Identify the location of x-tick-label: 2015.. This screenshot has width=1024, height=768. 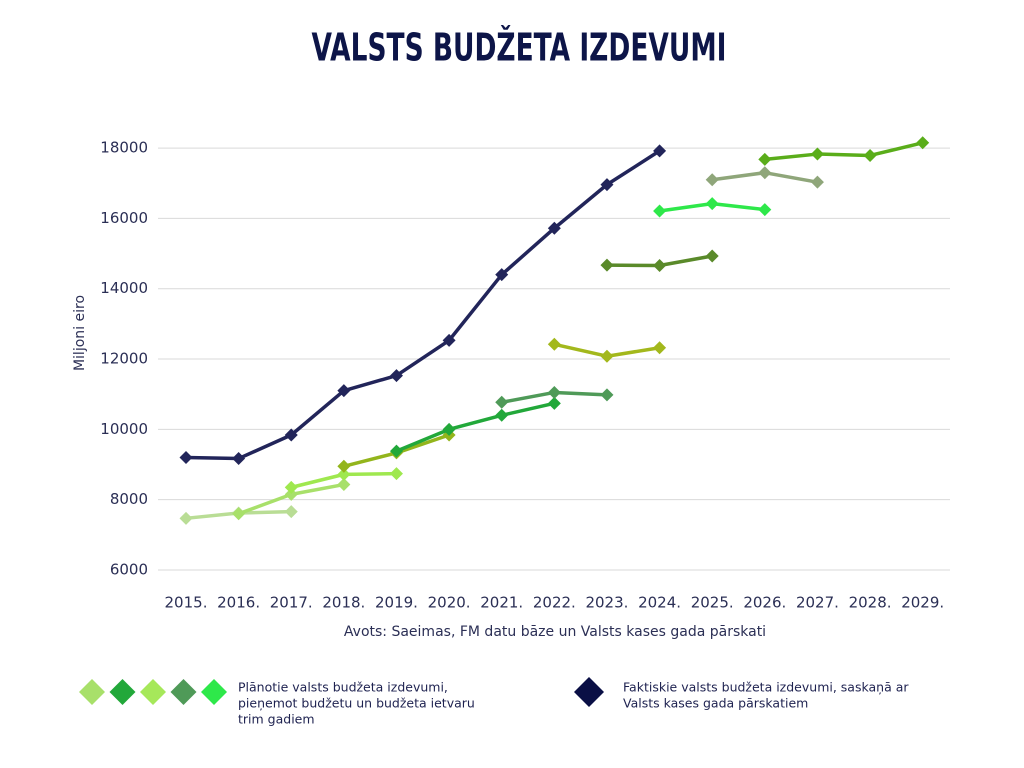
(186, 603).